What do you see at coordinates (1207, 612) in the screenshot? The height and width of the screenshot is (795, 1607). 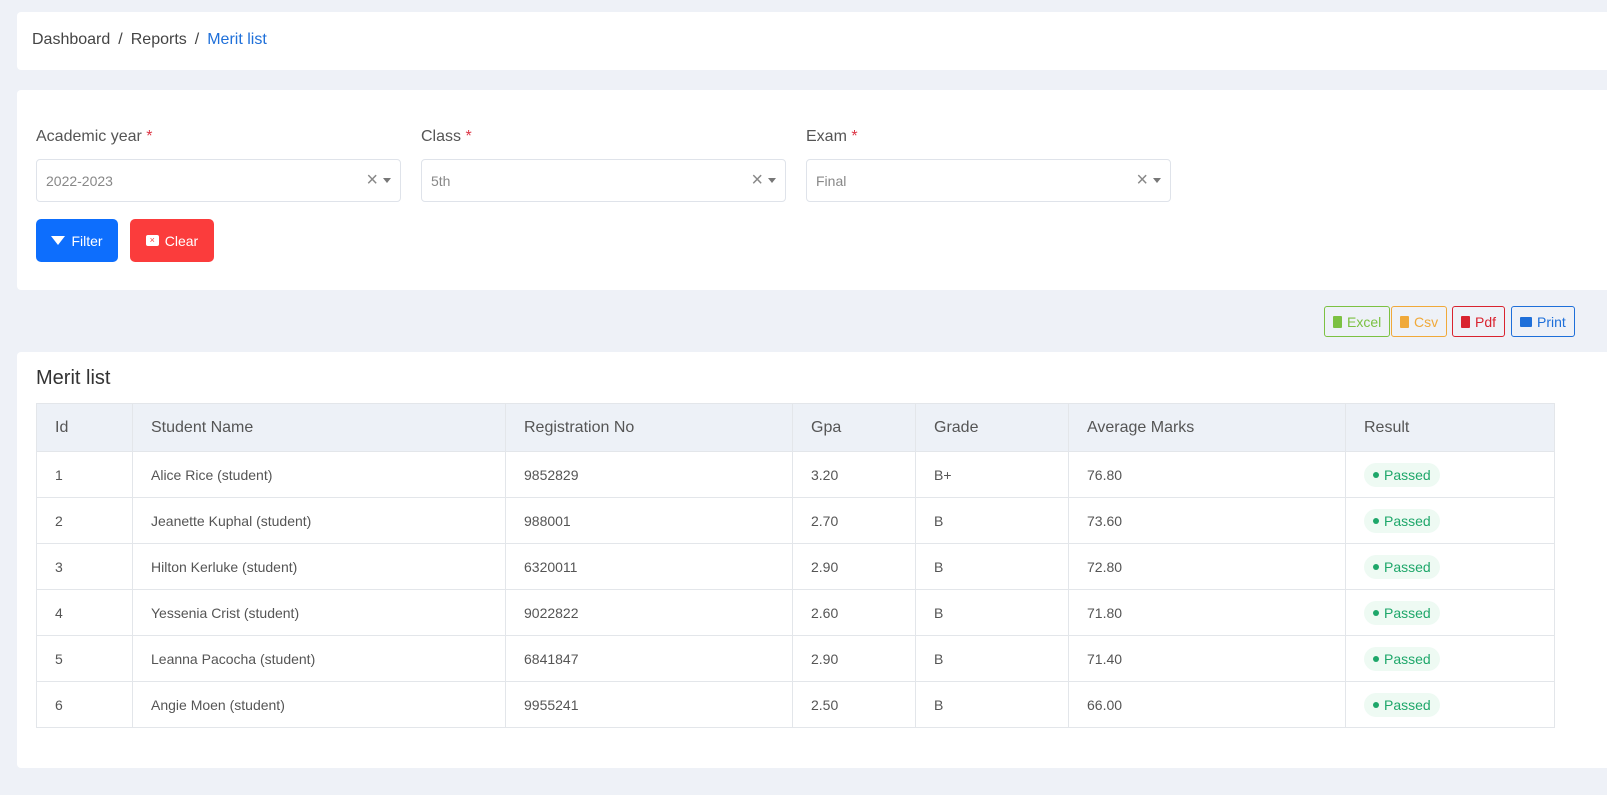 I see `table-cell: 71.80` at bounding box center [1207, 612].